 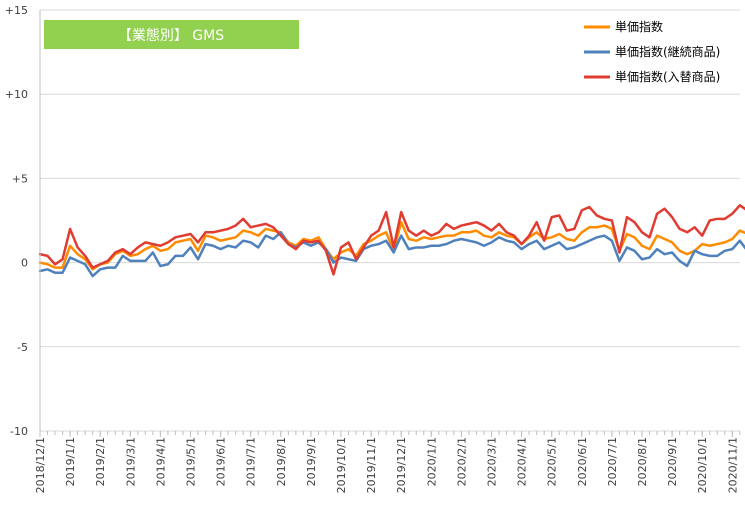 What do you see at coordinates (492, 461) in the screenshot?
I see `x-tick-label: 2020/3/1` at bounding box center [492, 461].